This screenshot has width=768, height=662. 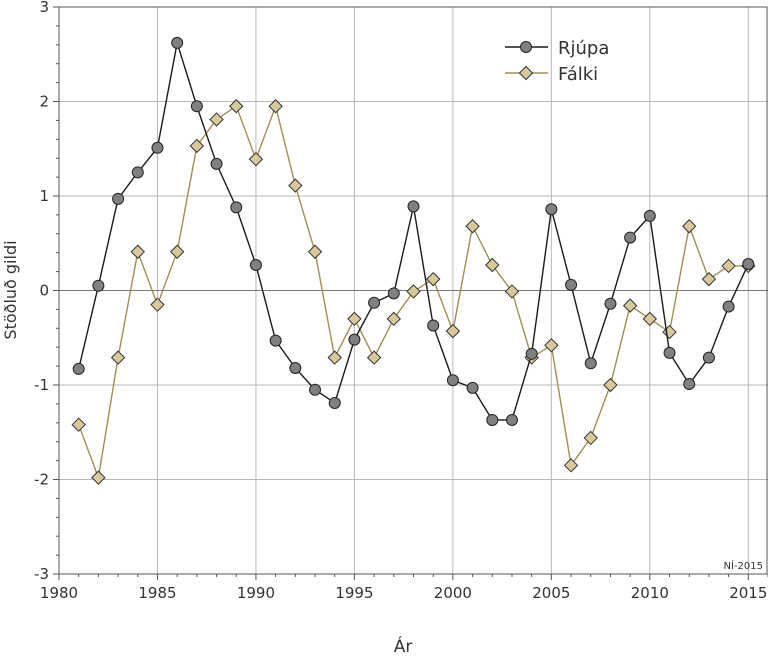 What do you see at coordinates (583, 48) in the screenshot?
I see `legend-label: Rjúpa` at bounding box center [583, 48].